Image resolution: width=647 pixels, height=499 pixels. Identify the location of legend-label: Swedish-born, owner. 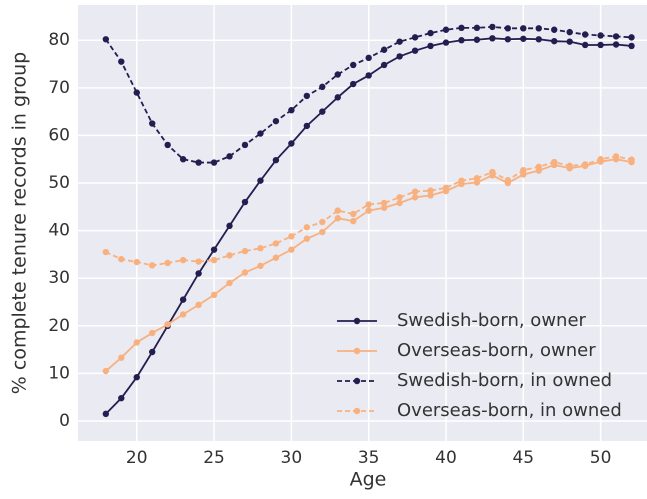
(492, 320).